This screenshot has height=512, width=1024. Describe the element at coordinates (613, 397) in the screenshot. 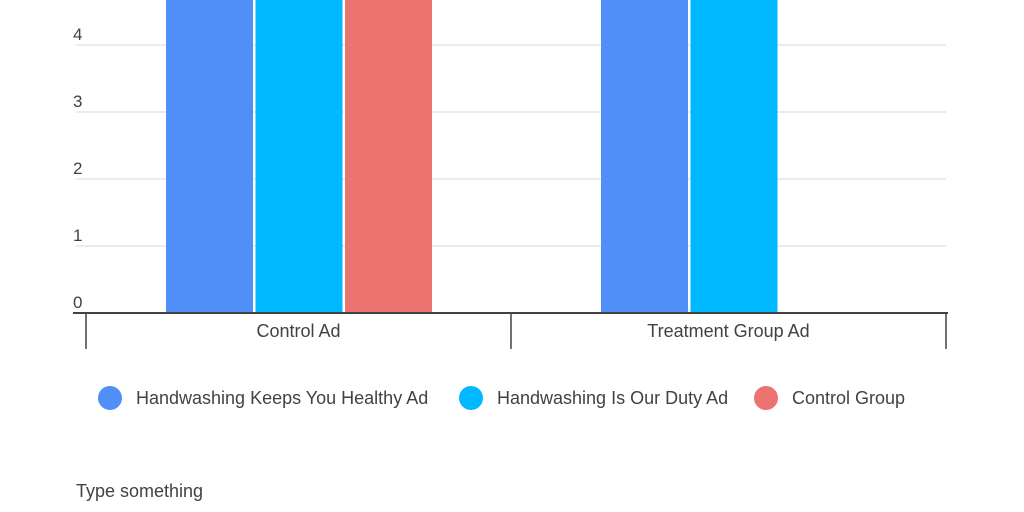

I see `legend-label-duty-ad: Handwashing Is Our Duty Ad` at that location.